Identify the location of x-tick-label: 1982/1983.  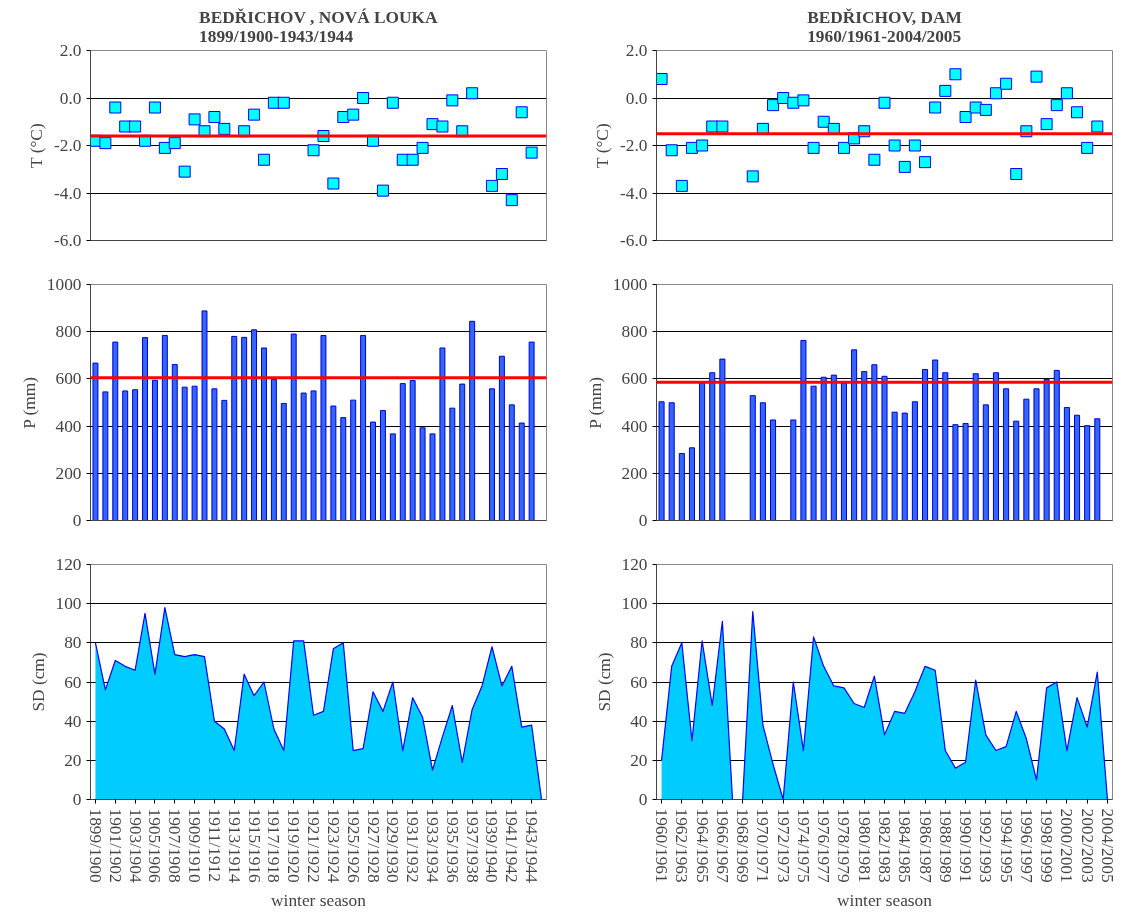
(884, 845).